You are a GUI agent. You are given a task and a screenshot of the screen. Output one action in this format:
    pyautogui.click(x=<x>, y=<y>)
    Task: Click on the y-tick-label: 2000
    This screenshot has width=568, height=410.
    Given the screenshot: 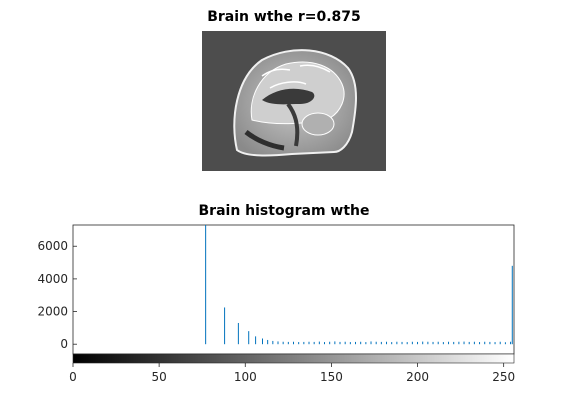 What is the action you would take?
    pyautogui.click(x=52, y=312)
    